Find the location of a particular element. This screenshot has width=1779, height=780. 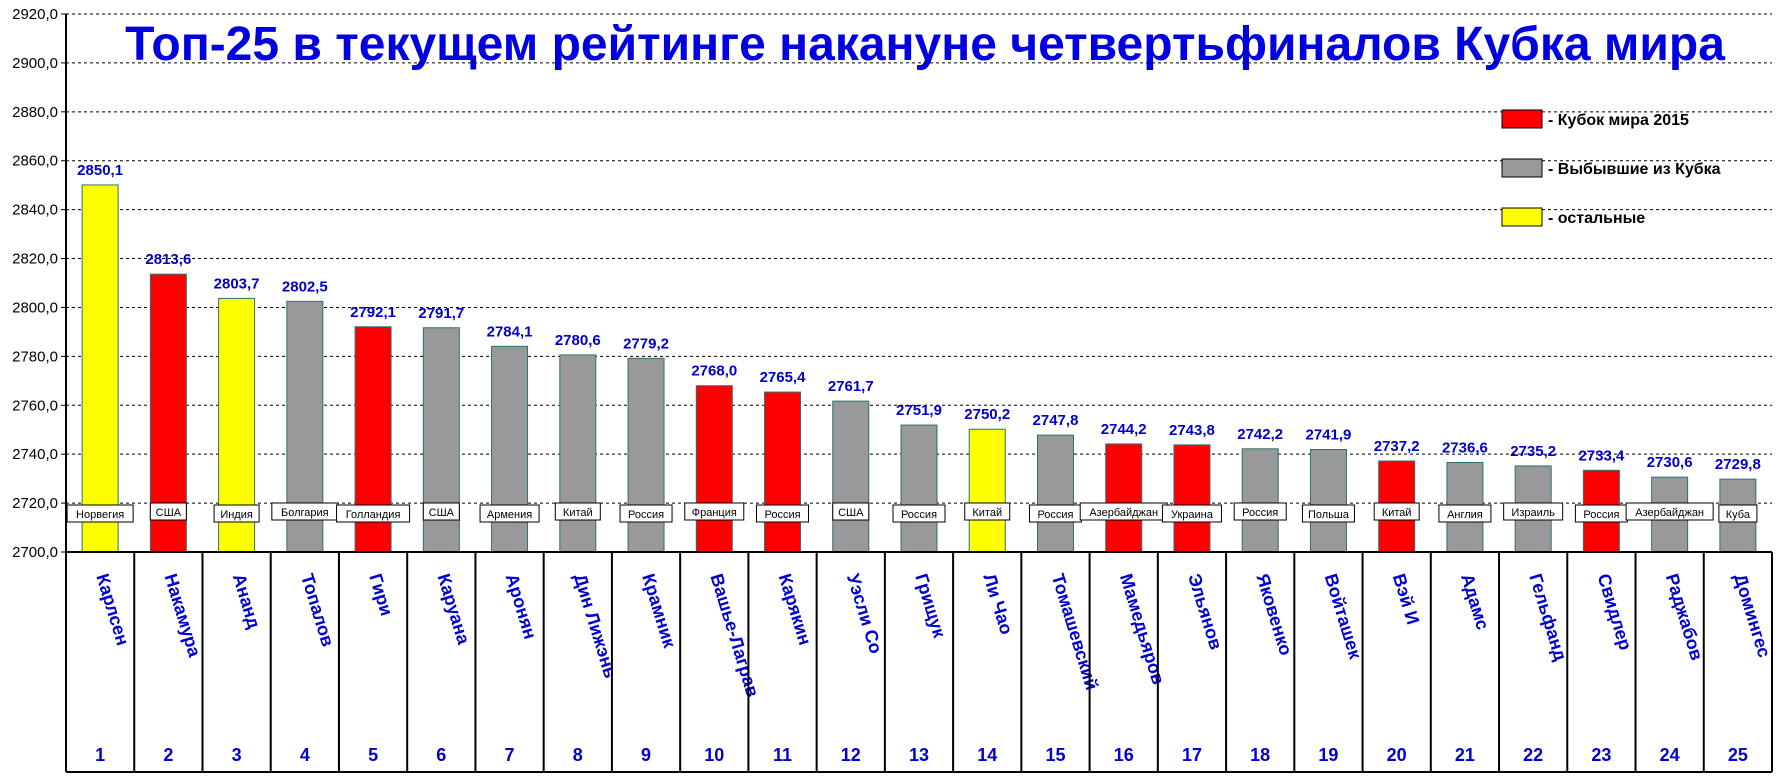

value-label: 2747,8 is located at coordinates (1056, 420).